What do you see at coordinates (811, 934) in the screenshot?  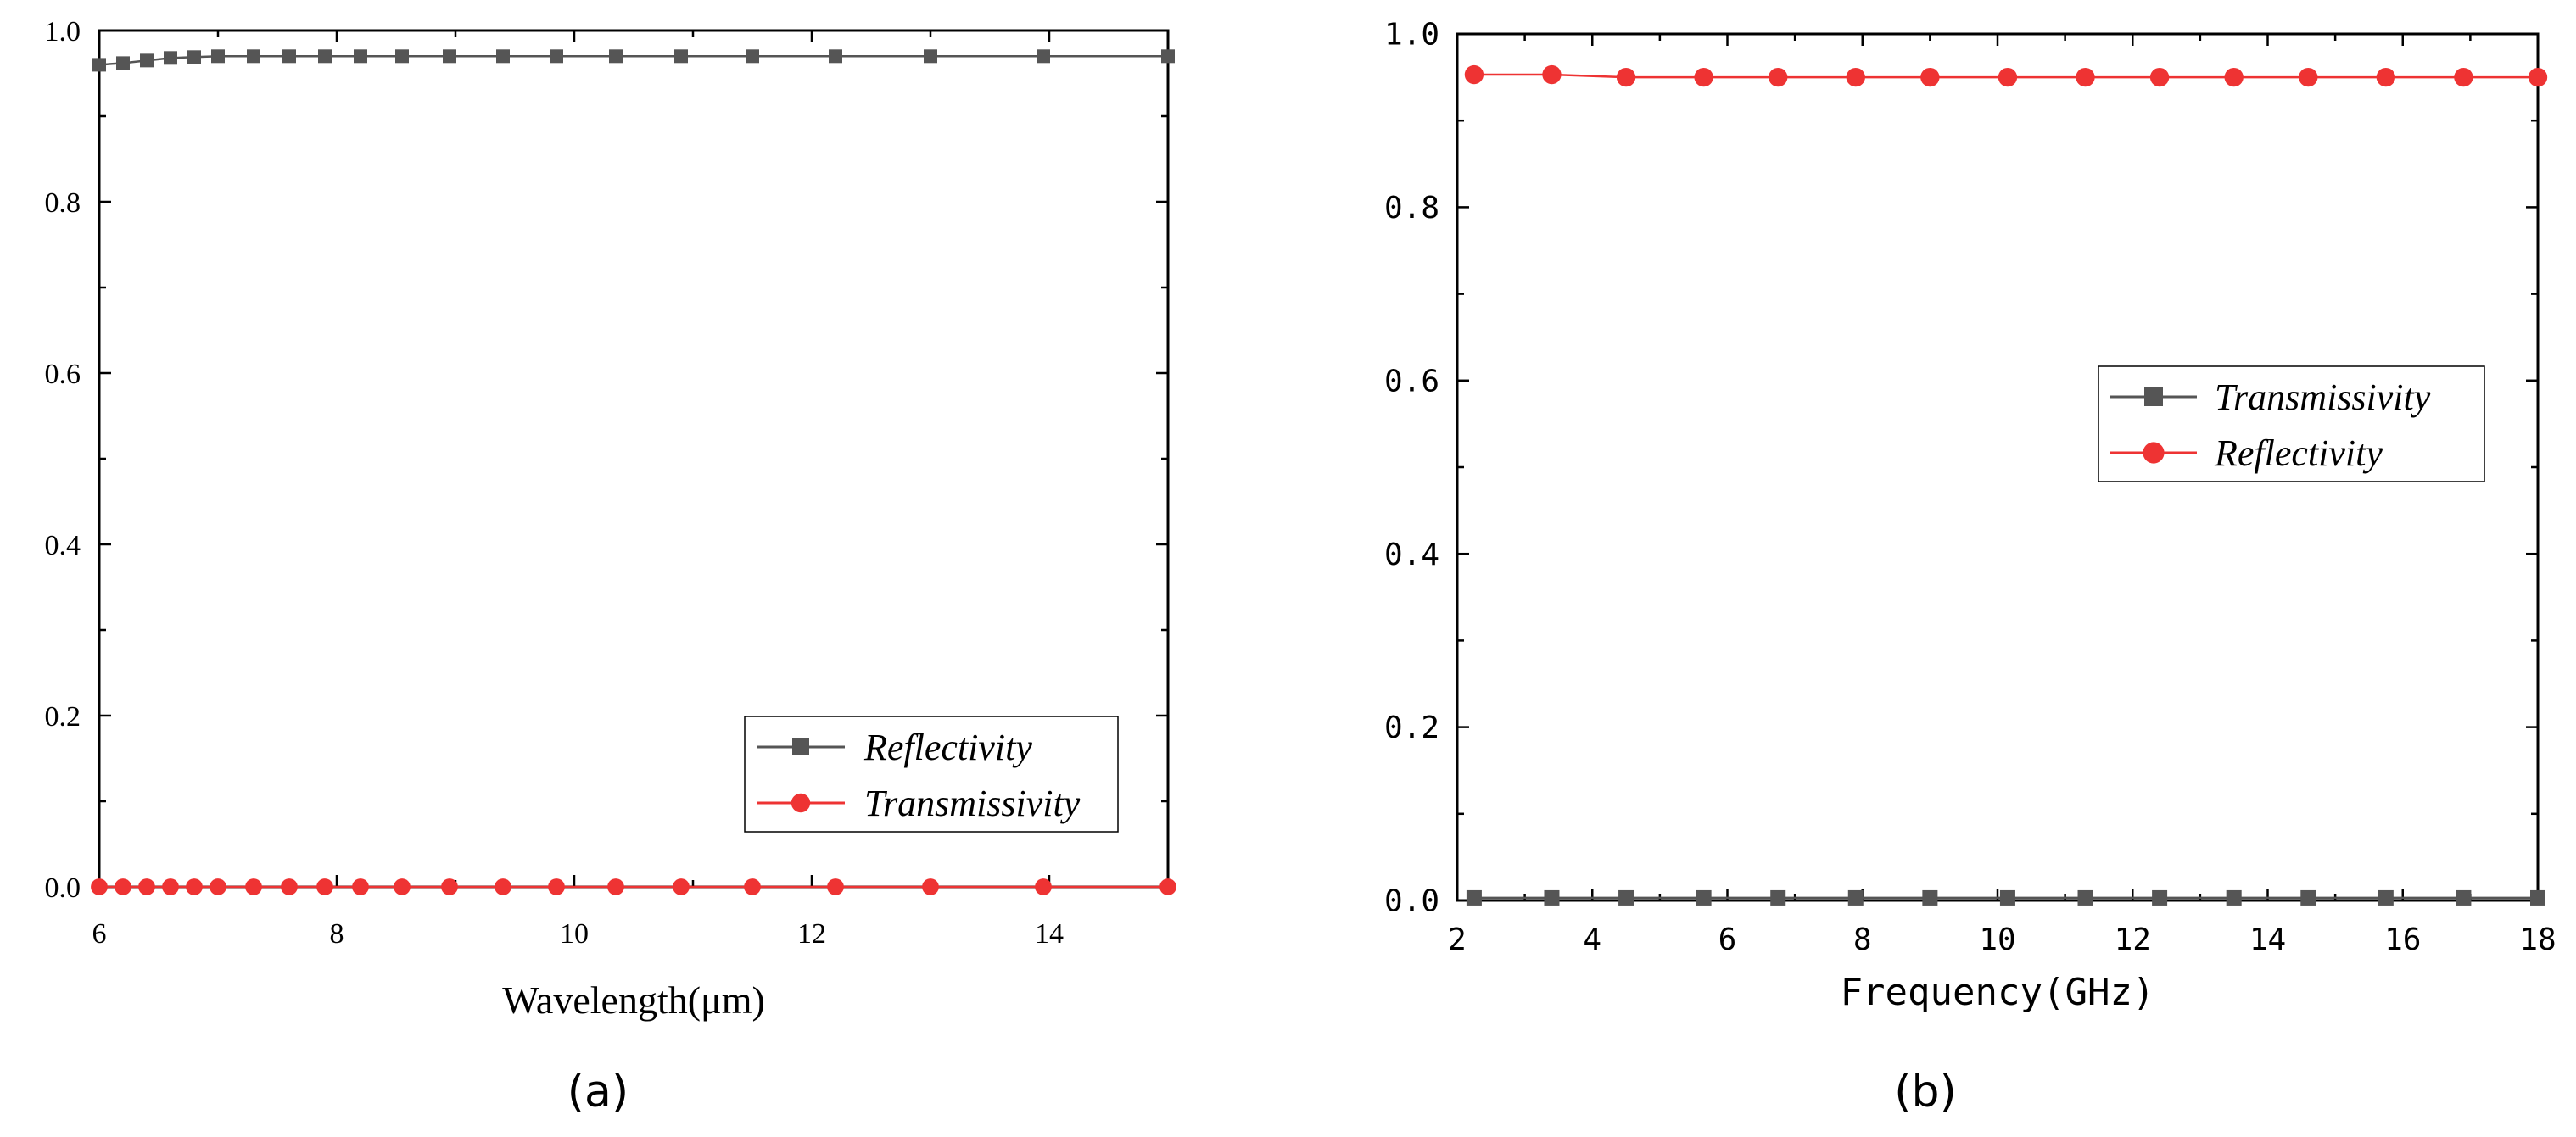 I see `x-tick-label: 12` at bounding box center [811, 934].